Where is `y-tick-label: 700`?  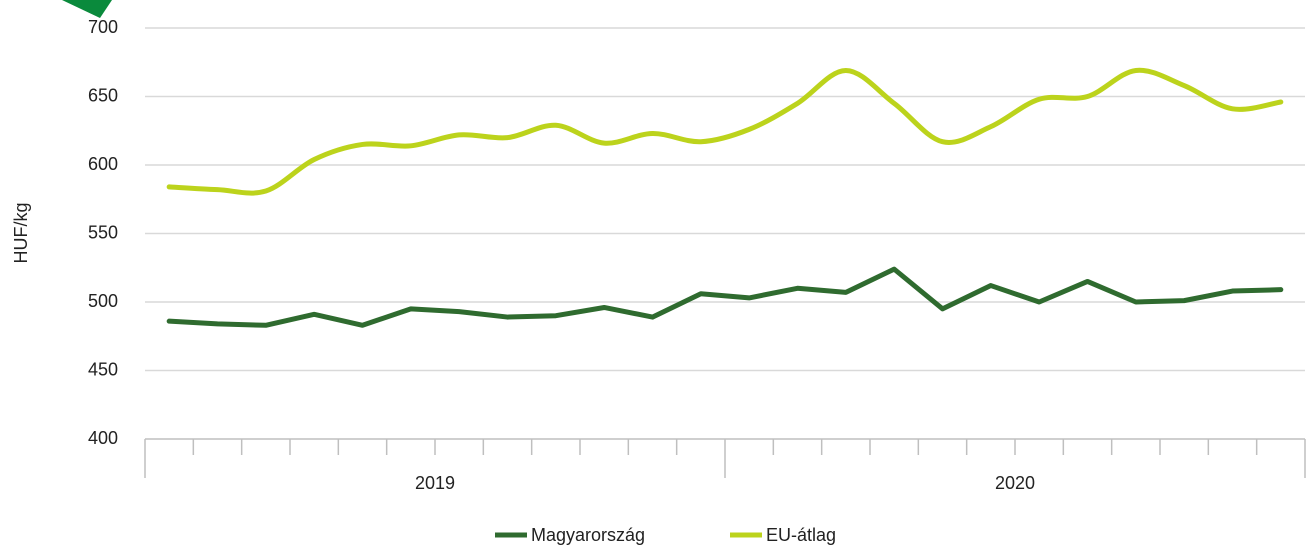 y-tick-label: 700 is located at coordinates (103, 27).